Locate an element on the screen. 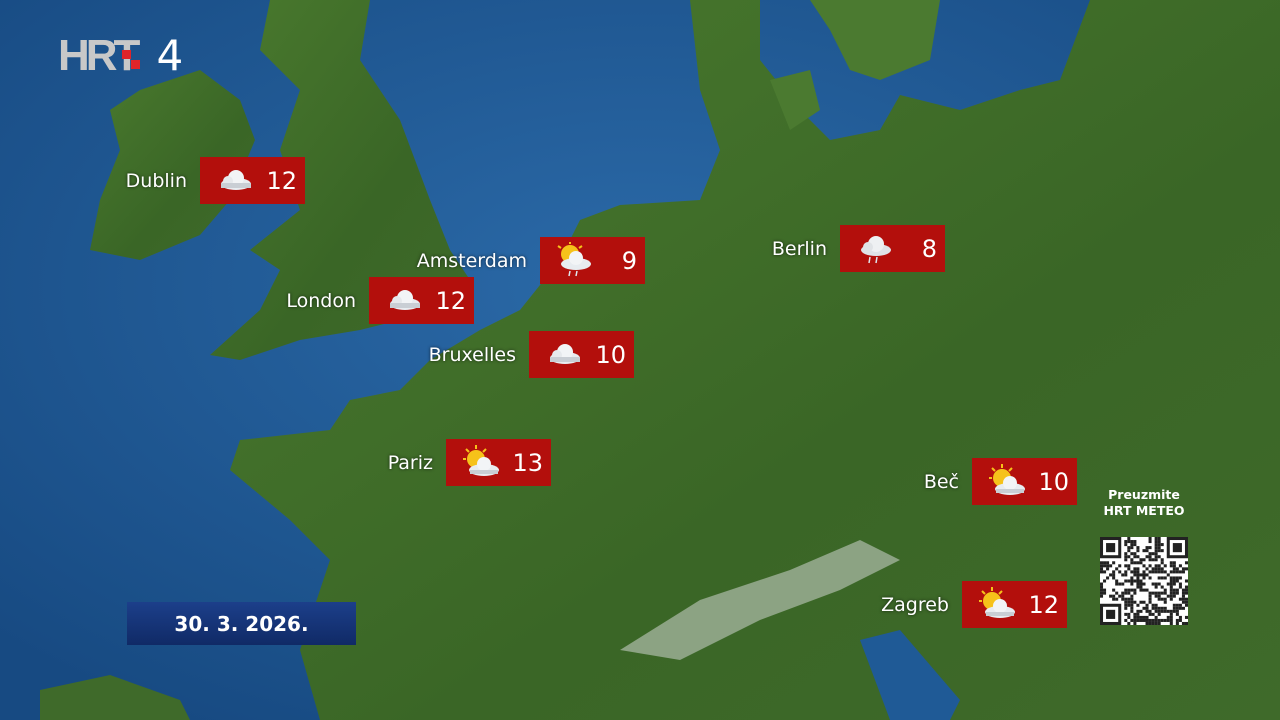 This screenshot has width=1280, height=720. app-promo: Preuzmite HRT METEO is located at coordinates (1144, 503).